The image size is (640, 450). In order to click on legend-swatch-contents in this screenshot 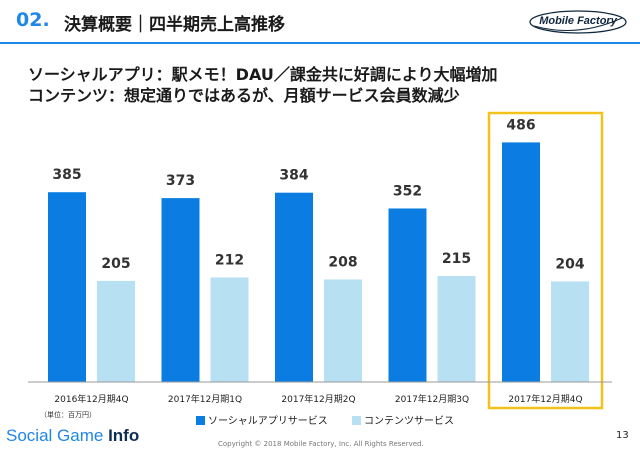, I will do `click(356, 420)`.